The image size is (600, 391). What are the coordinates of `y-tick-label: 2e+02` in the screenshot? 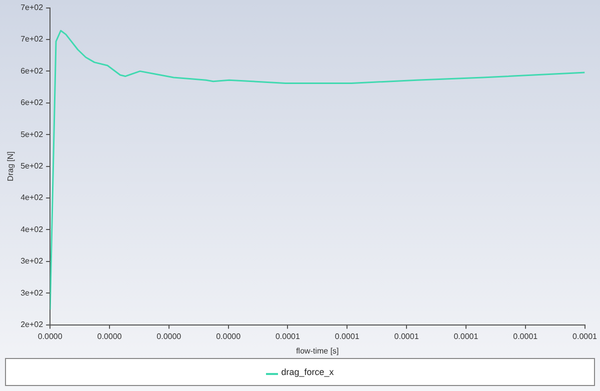 It's located at (32, 325).